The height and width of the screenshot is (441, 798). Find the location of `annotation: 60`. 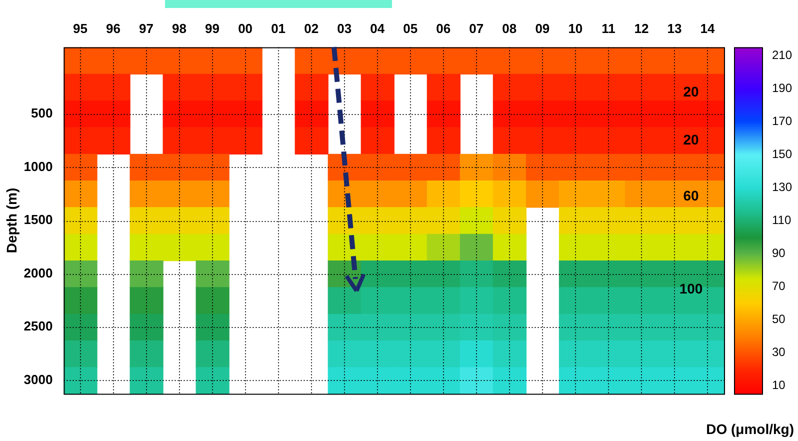

annotation: 60 is located at coordinates (691, 195).